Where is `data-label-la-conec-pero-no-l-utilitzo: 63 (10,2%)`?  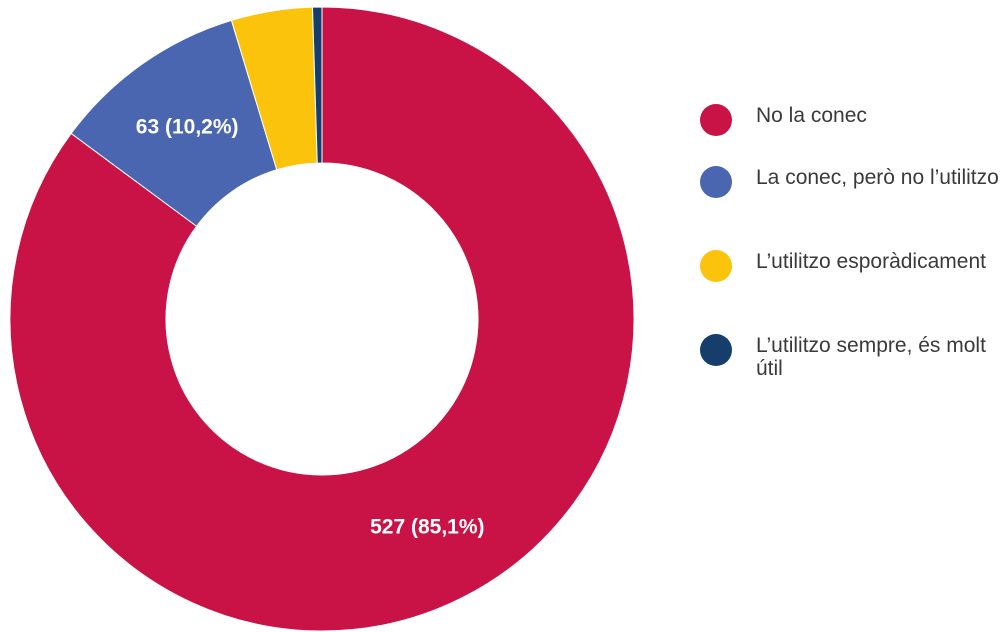 data-label-la-conec-pero-no-l-utilitzo: 63 (10,2%) is located at coordinates (187, 126).